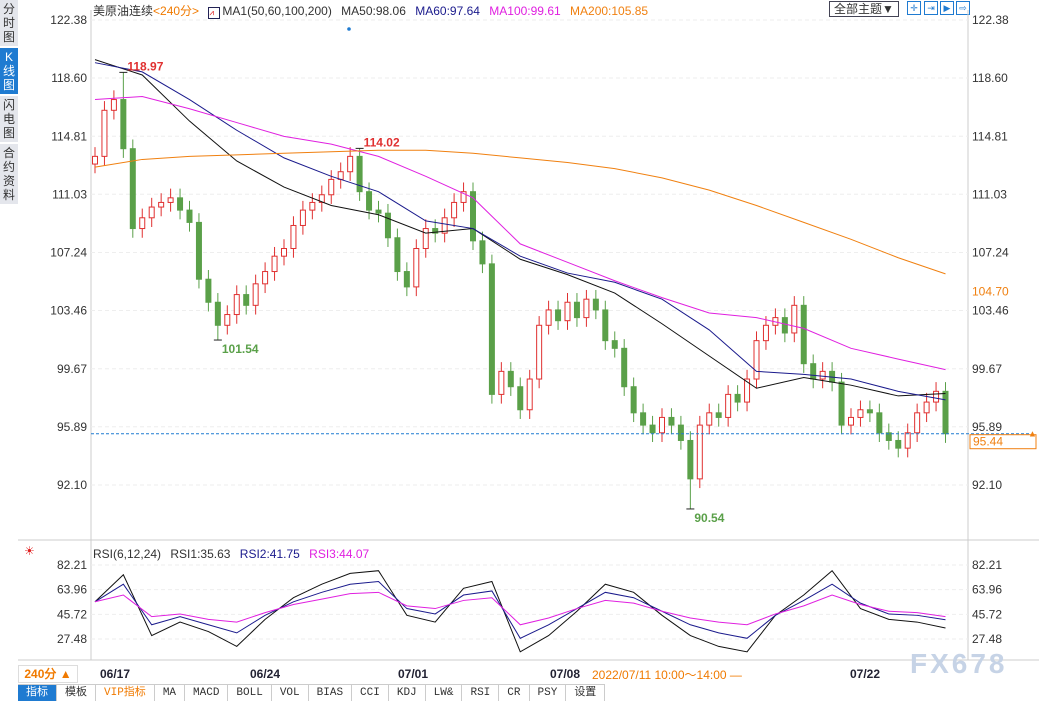 This screenshot has height=701, width=1039. Describe the element at coordinates (200, 554) in the screenshot. I see `rsi1-value: RSI1:35.63` at that location.